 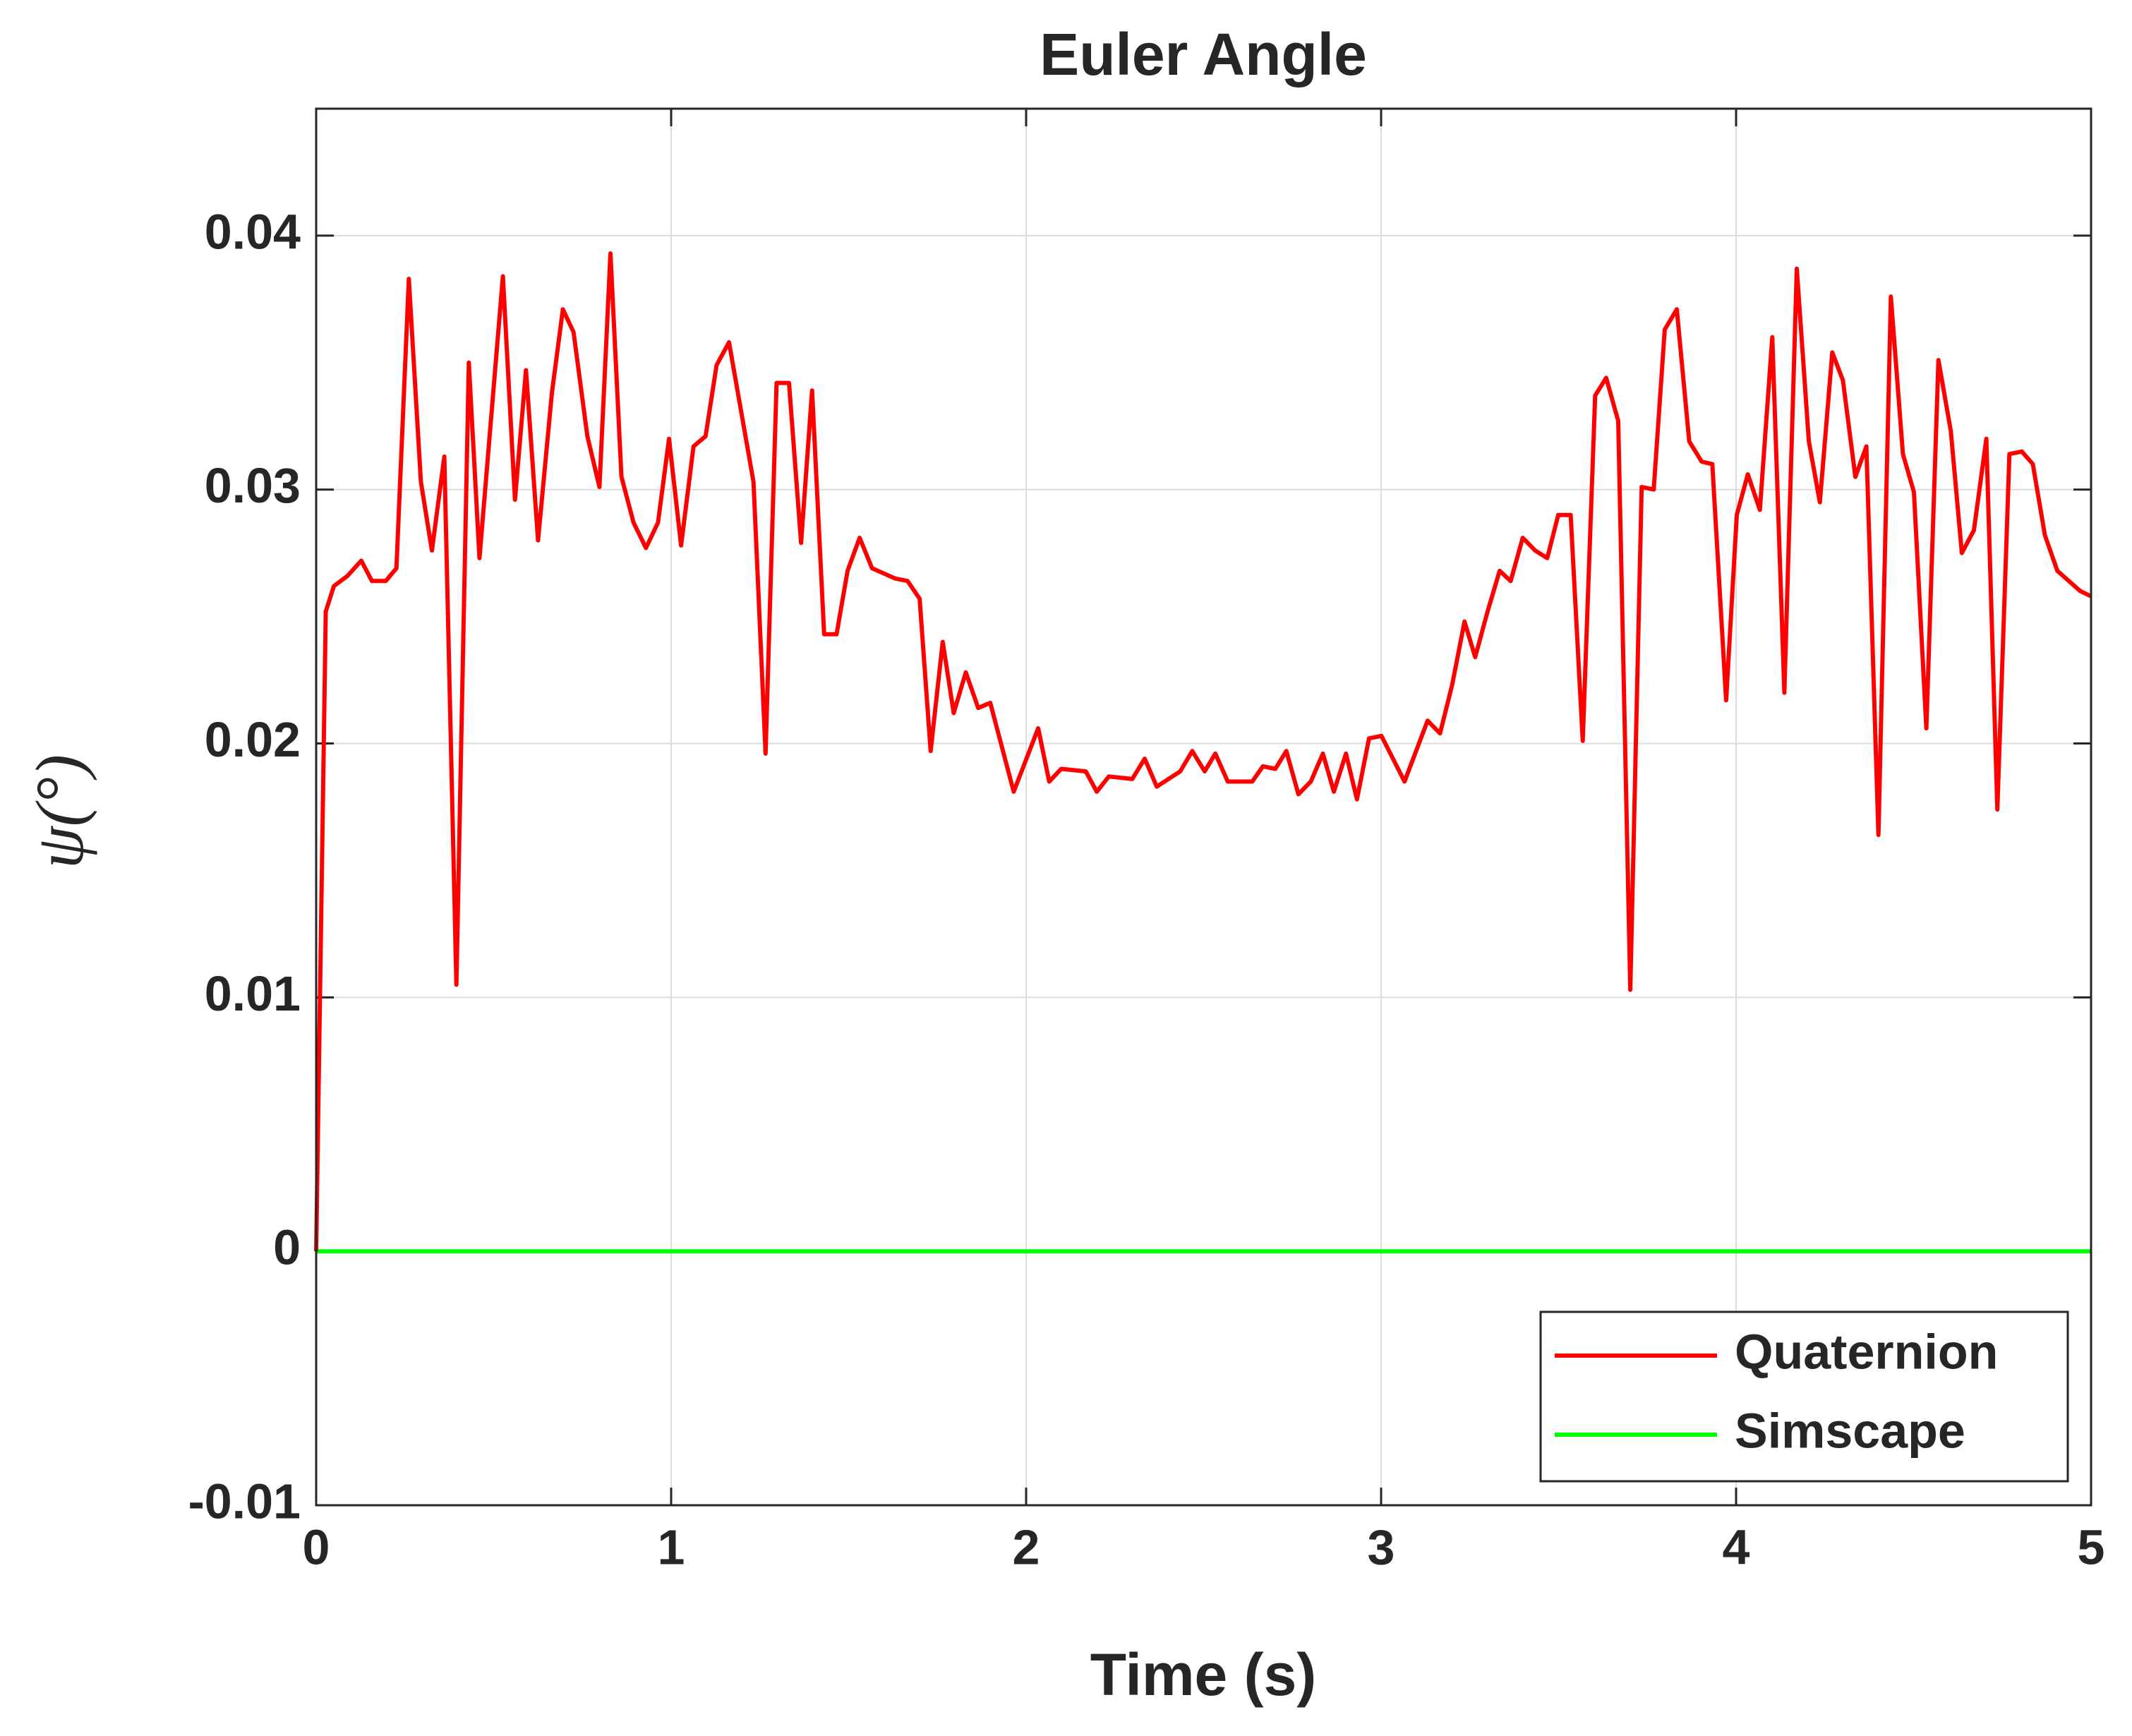 I want to click on y-tick-label: -0.01, so click(x=245, y=1501).